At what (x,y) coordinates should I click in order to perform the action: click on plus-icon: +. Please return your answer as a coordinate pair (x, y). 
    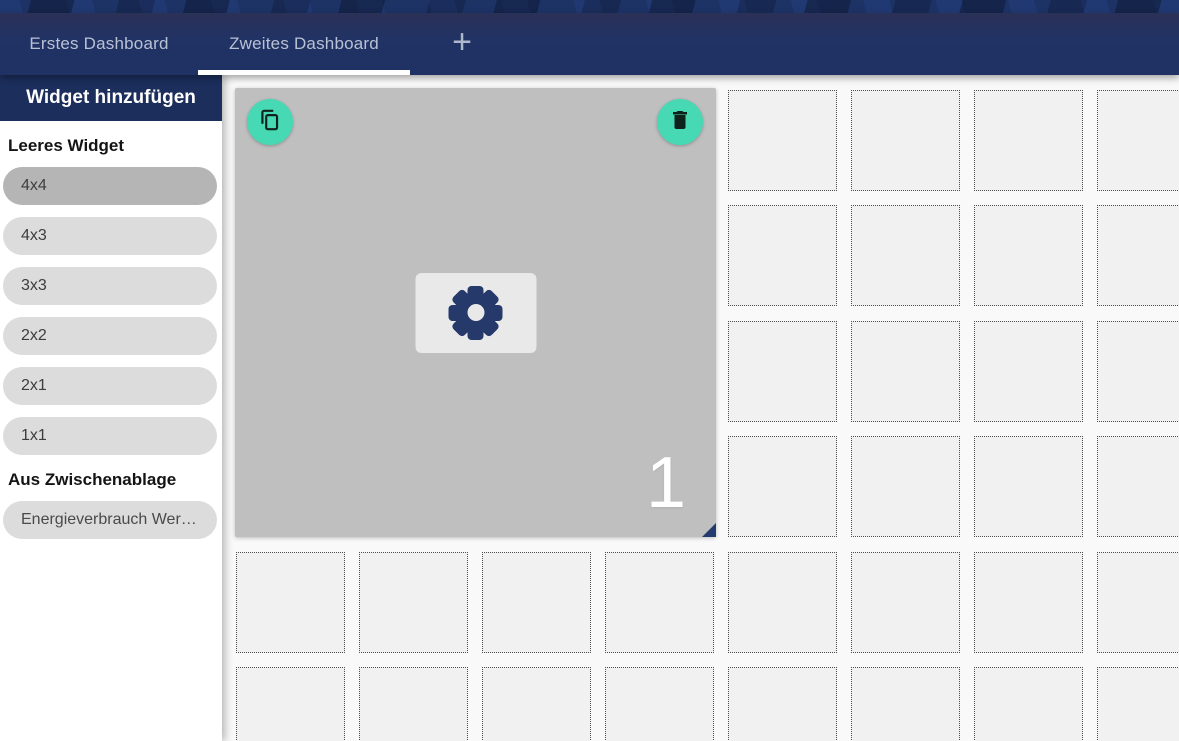
    Looking at the image, I should click on (462, 42).